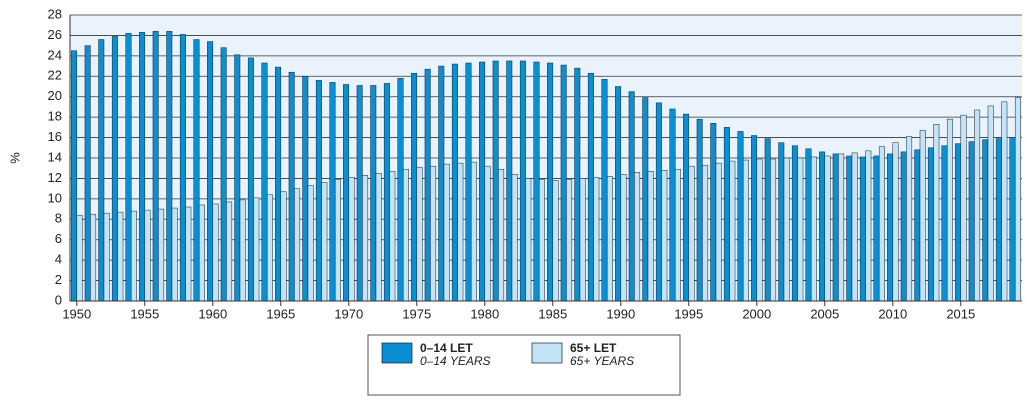  What do you see at coordinates (212, 313) in the screenshot?
I see `x-tick-label: 1960` at bounding box center [212, 313].